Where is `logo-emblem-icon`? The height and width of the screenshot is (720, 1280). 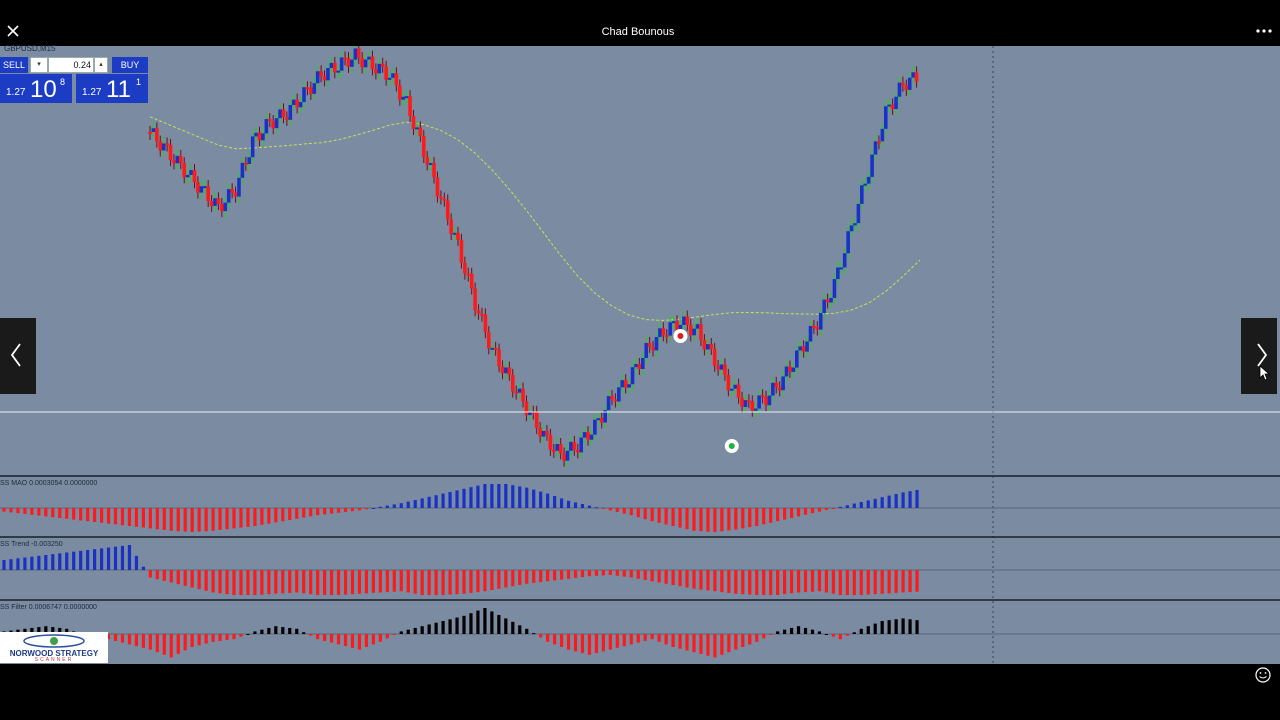 logo-emblem-icon is located at coordinates (54, 641).